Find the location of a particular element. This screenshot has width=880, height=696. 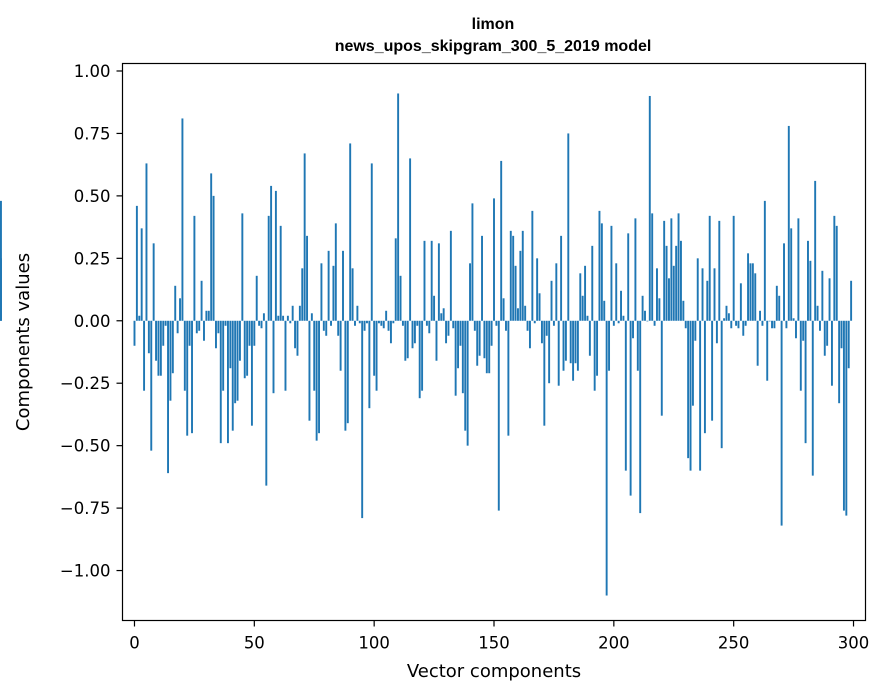

y-tick-label: 0.75 is located at coordinates (92, 133).